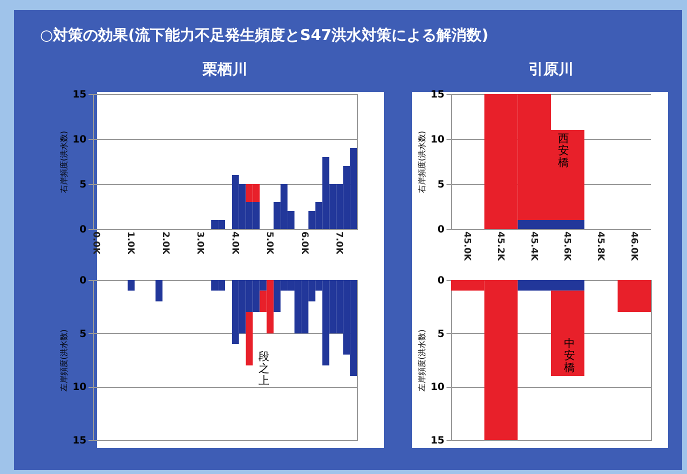 The width and height of the screenshot is (687, 474). I want to click on x-tick-label: 45.4K, so click(533, 247).